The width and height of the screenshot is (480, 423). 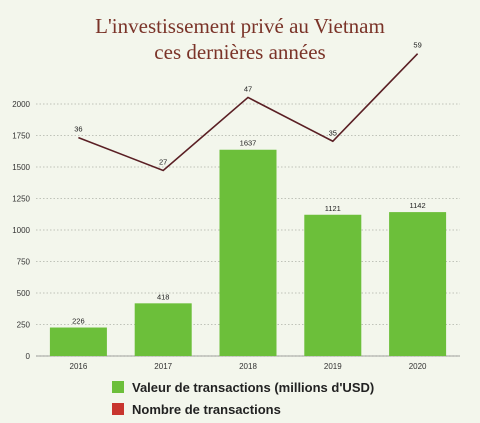 What do you see at coordinates (417, 45) in the screenshot?
I see `line-value-label: 59` at bounding box center [417, 45].